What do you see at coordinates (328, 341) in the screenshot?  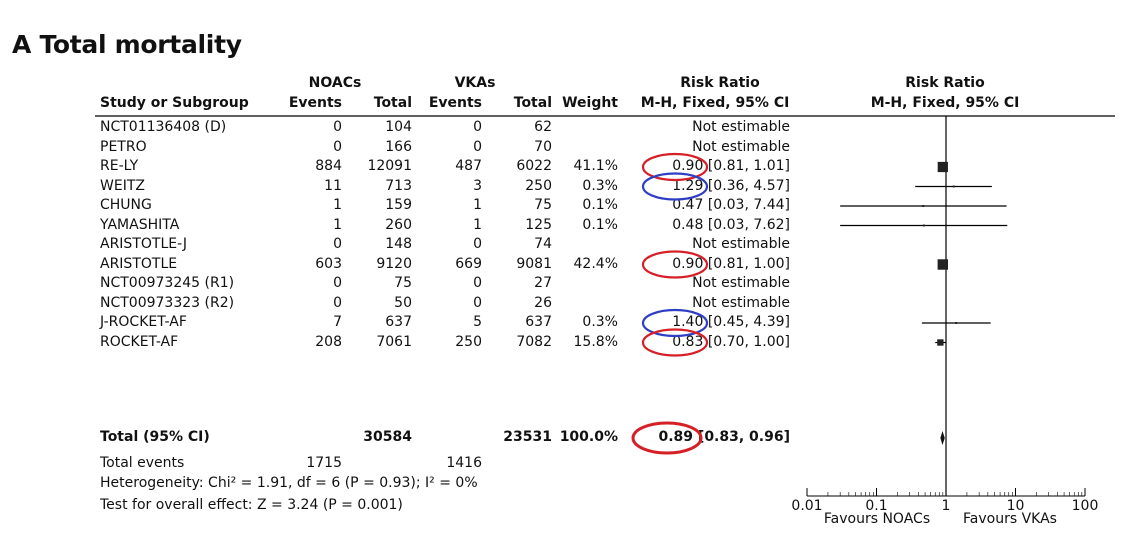 I see `events-noacs: 208` at bounding box center [328, 341].